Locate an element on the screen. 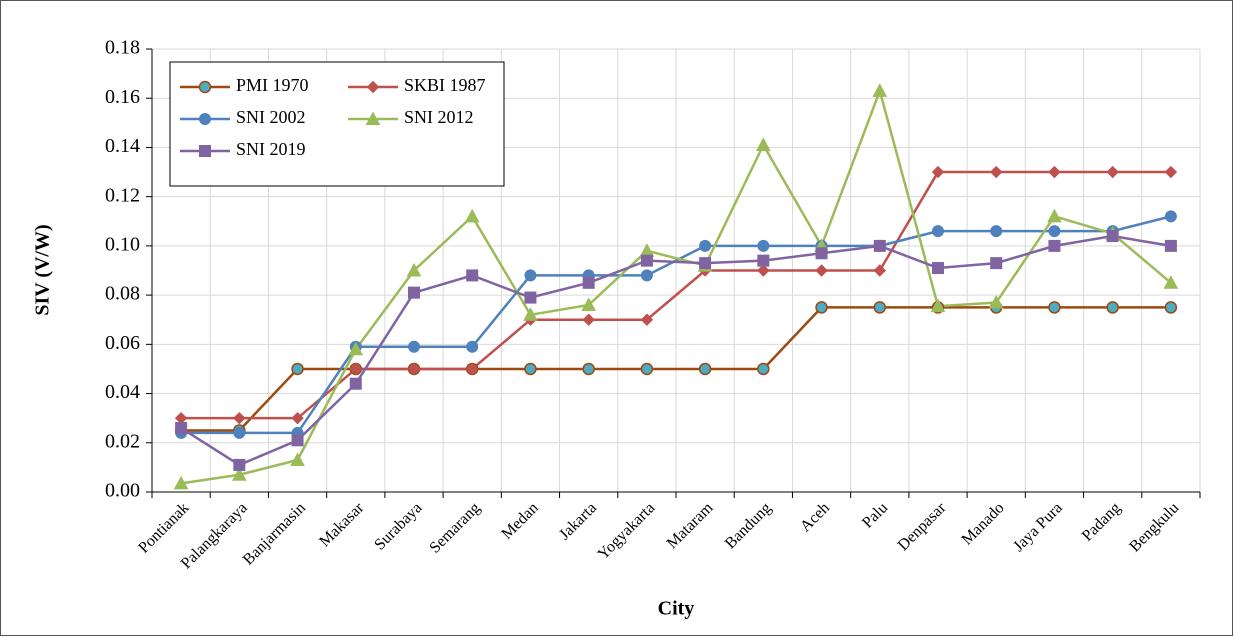 The width and height of the screenshot is (1234, 637). y-tick-label: 0.16 is located at coordinates (122, 97).